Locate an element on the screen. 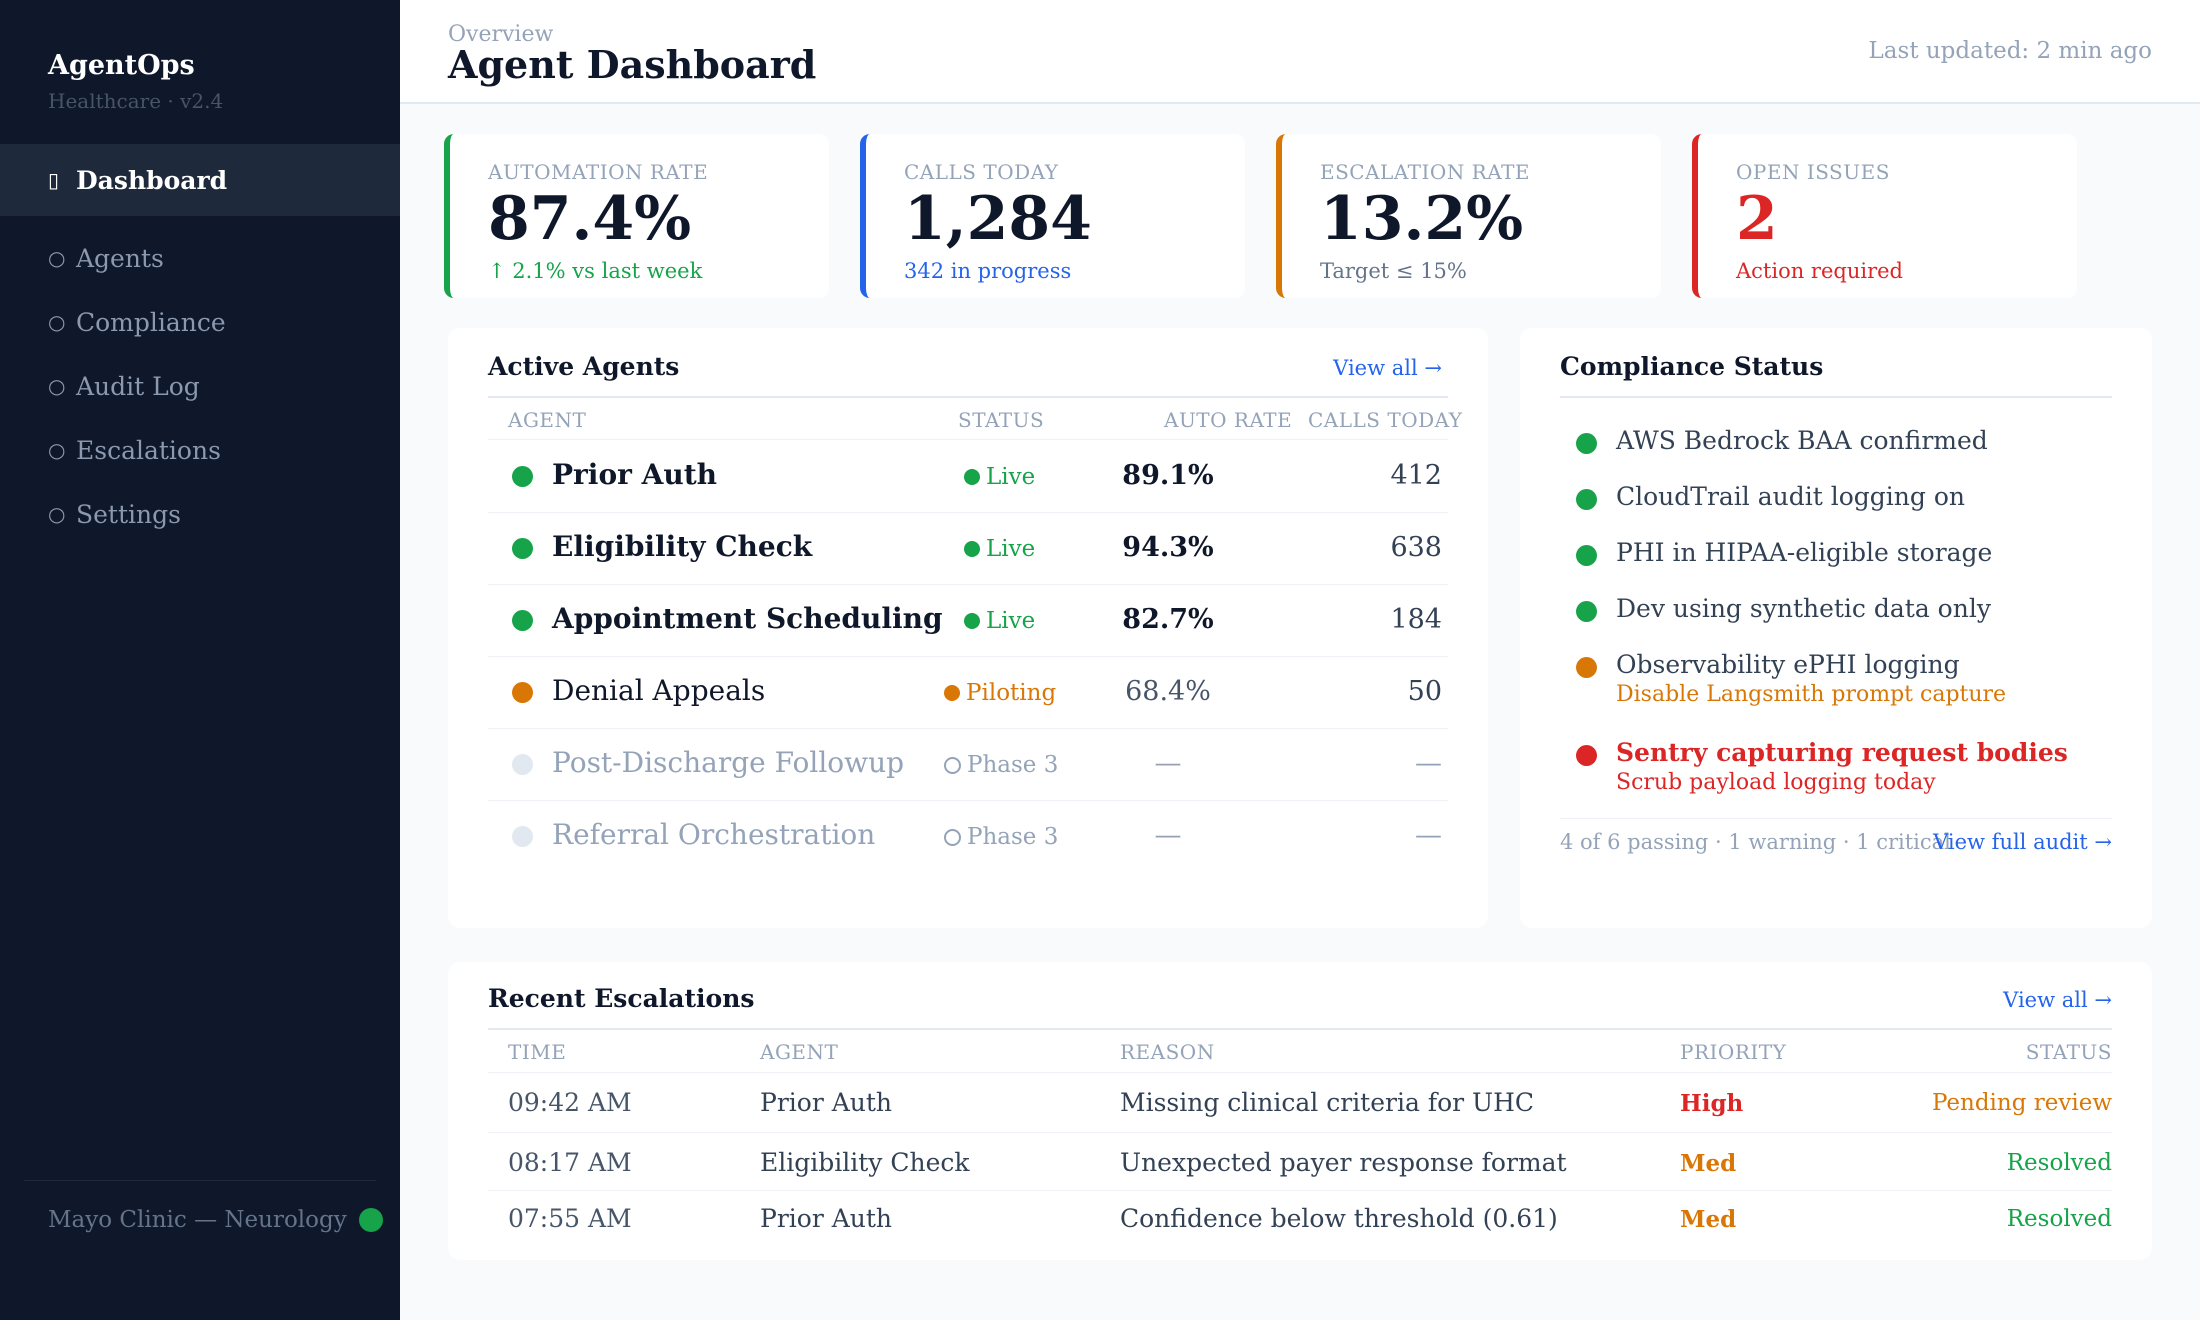 The width and height of the screenshot is (2200, 1320). column-header-agent: AGENT is located at coordinates (547, 420).